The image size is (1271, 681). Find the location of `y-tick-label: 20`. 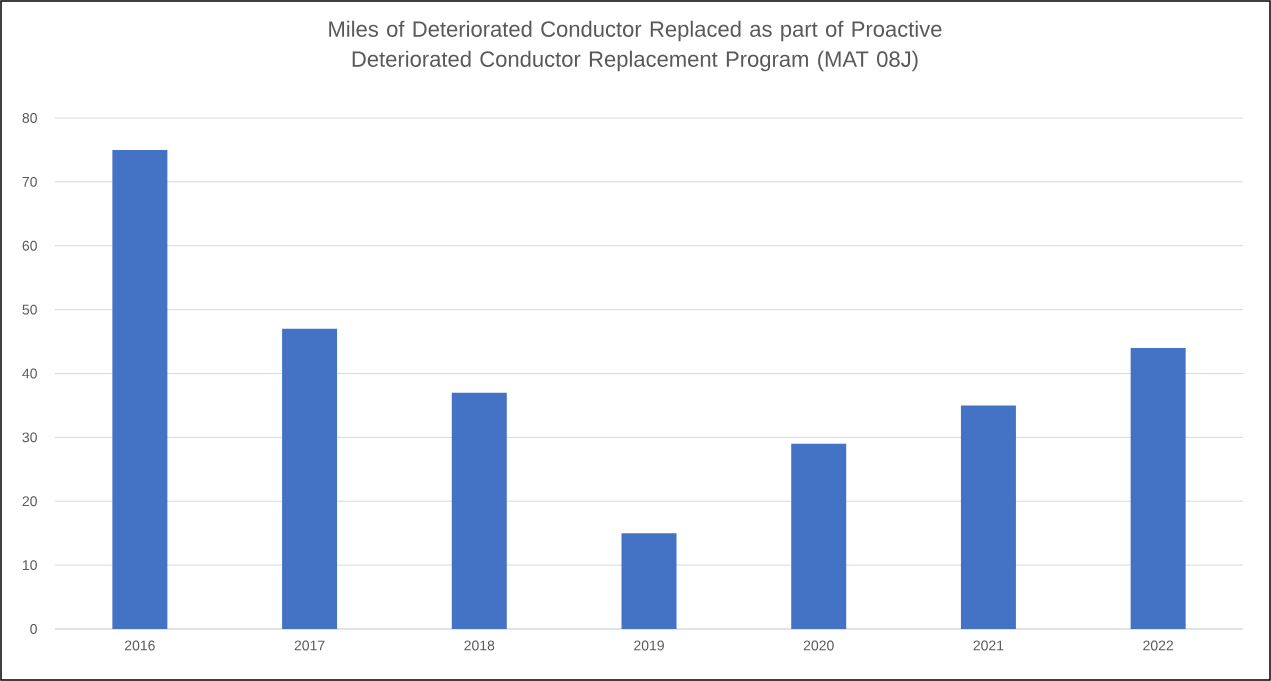

y-tick-label: 20 is located at coordinates (29, 501).